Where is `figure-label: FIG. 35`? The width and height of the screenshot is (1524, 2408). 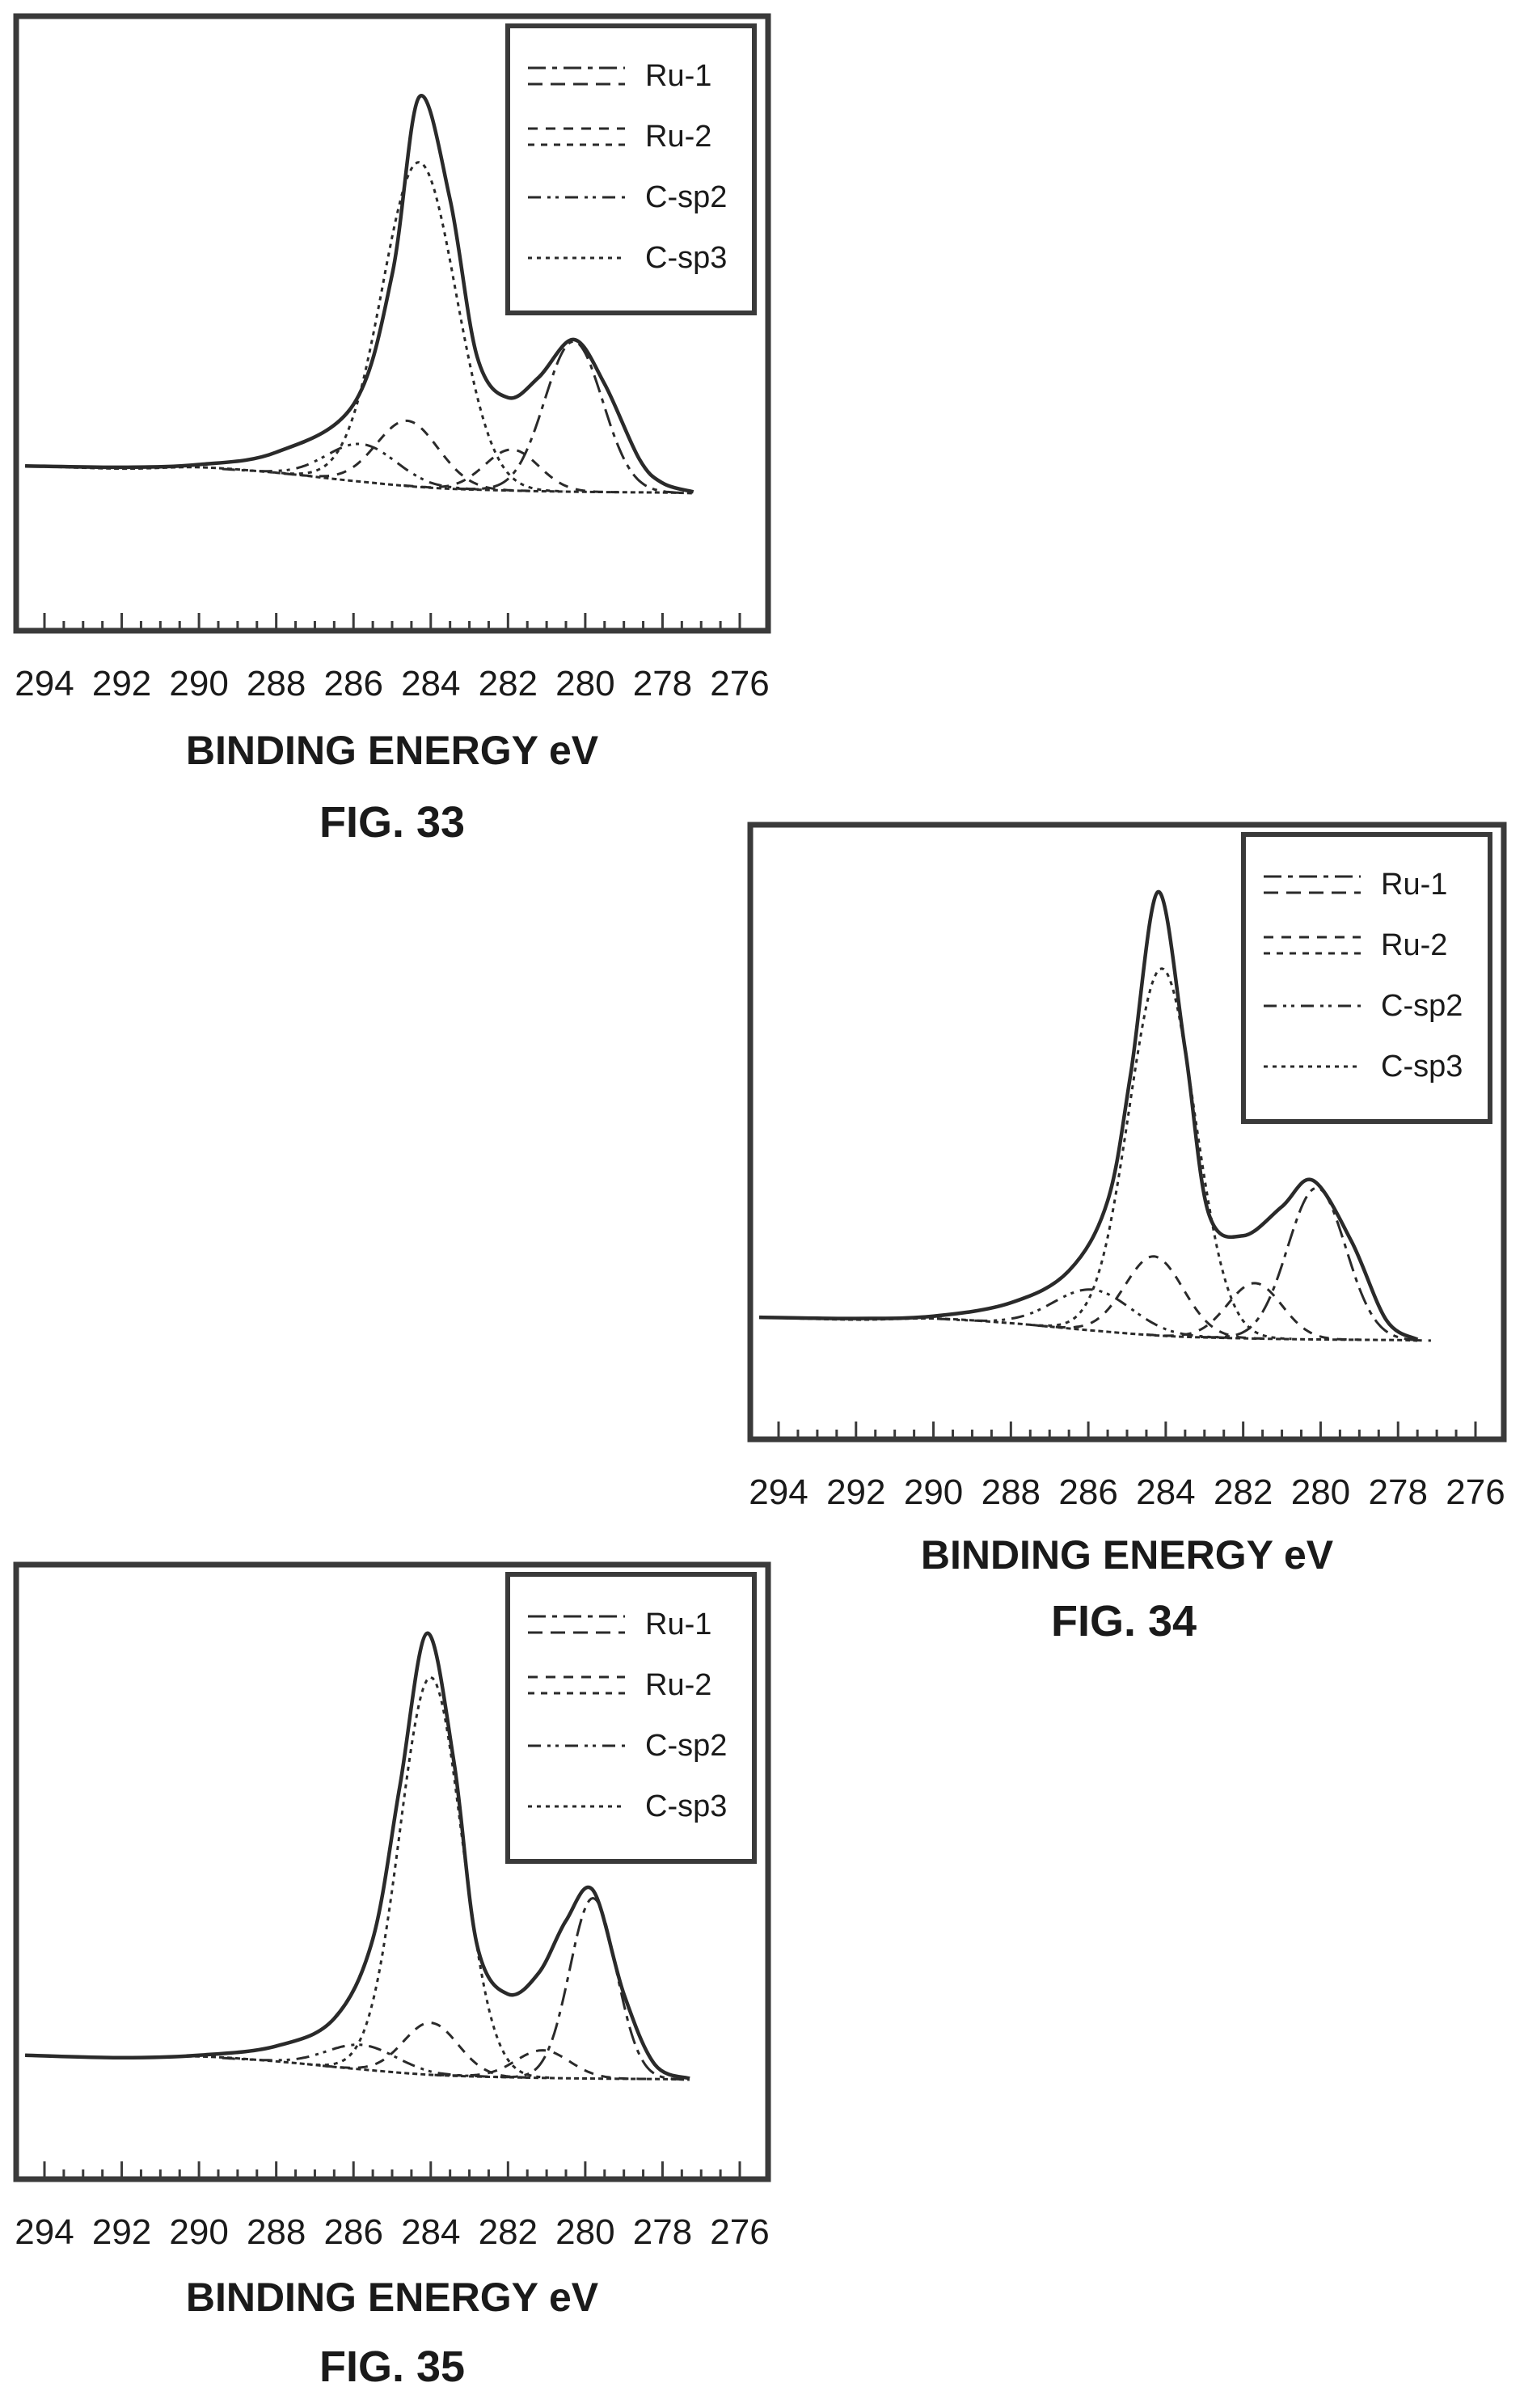
figure-label: FIG. 35 is located at coordinates (392, 2367).